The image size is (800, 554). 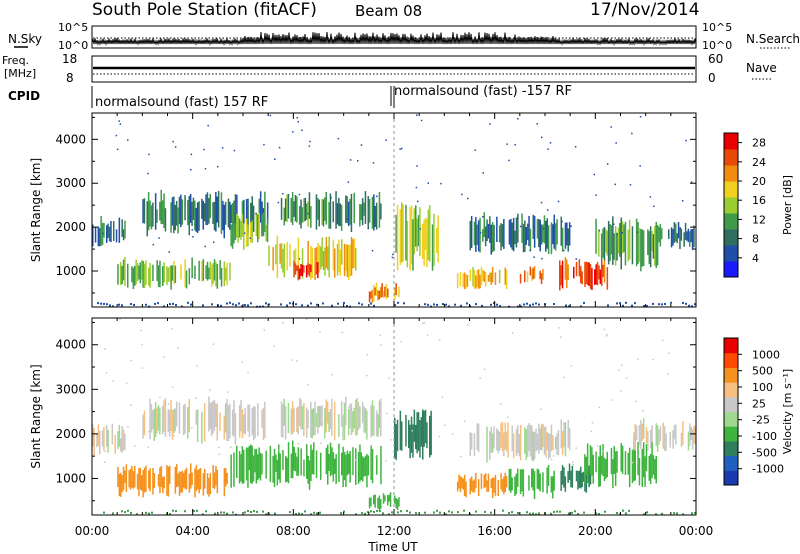 I want to click on y-tick-label: 4000, so click(x=70, y=139).